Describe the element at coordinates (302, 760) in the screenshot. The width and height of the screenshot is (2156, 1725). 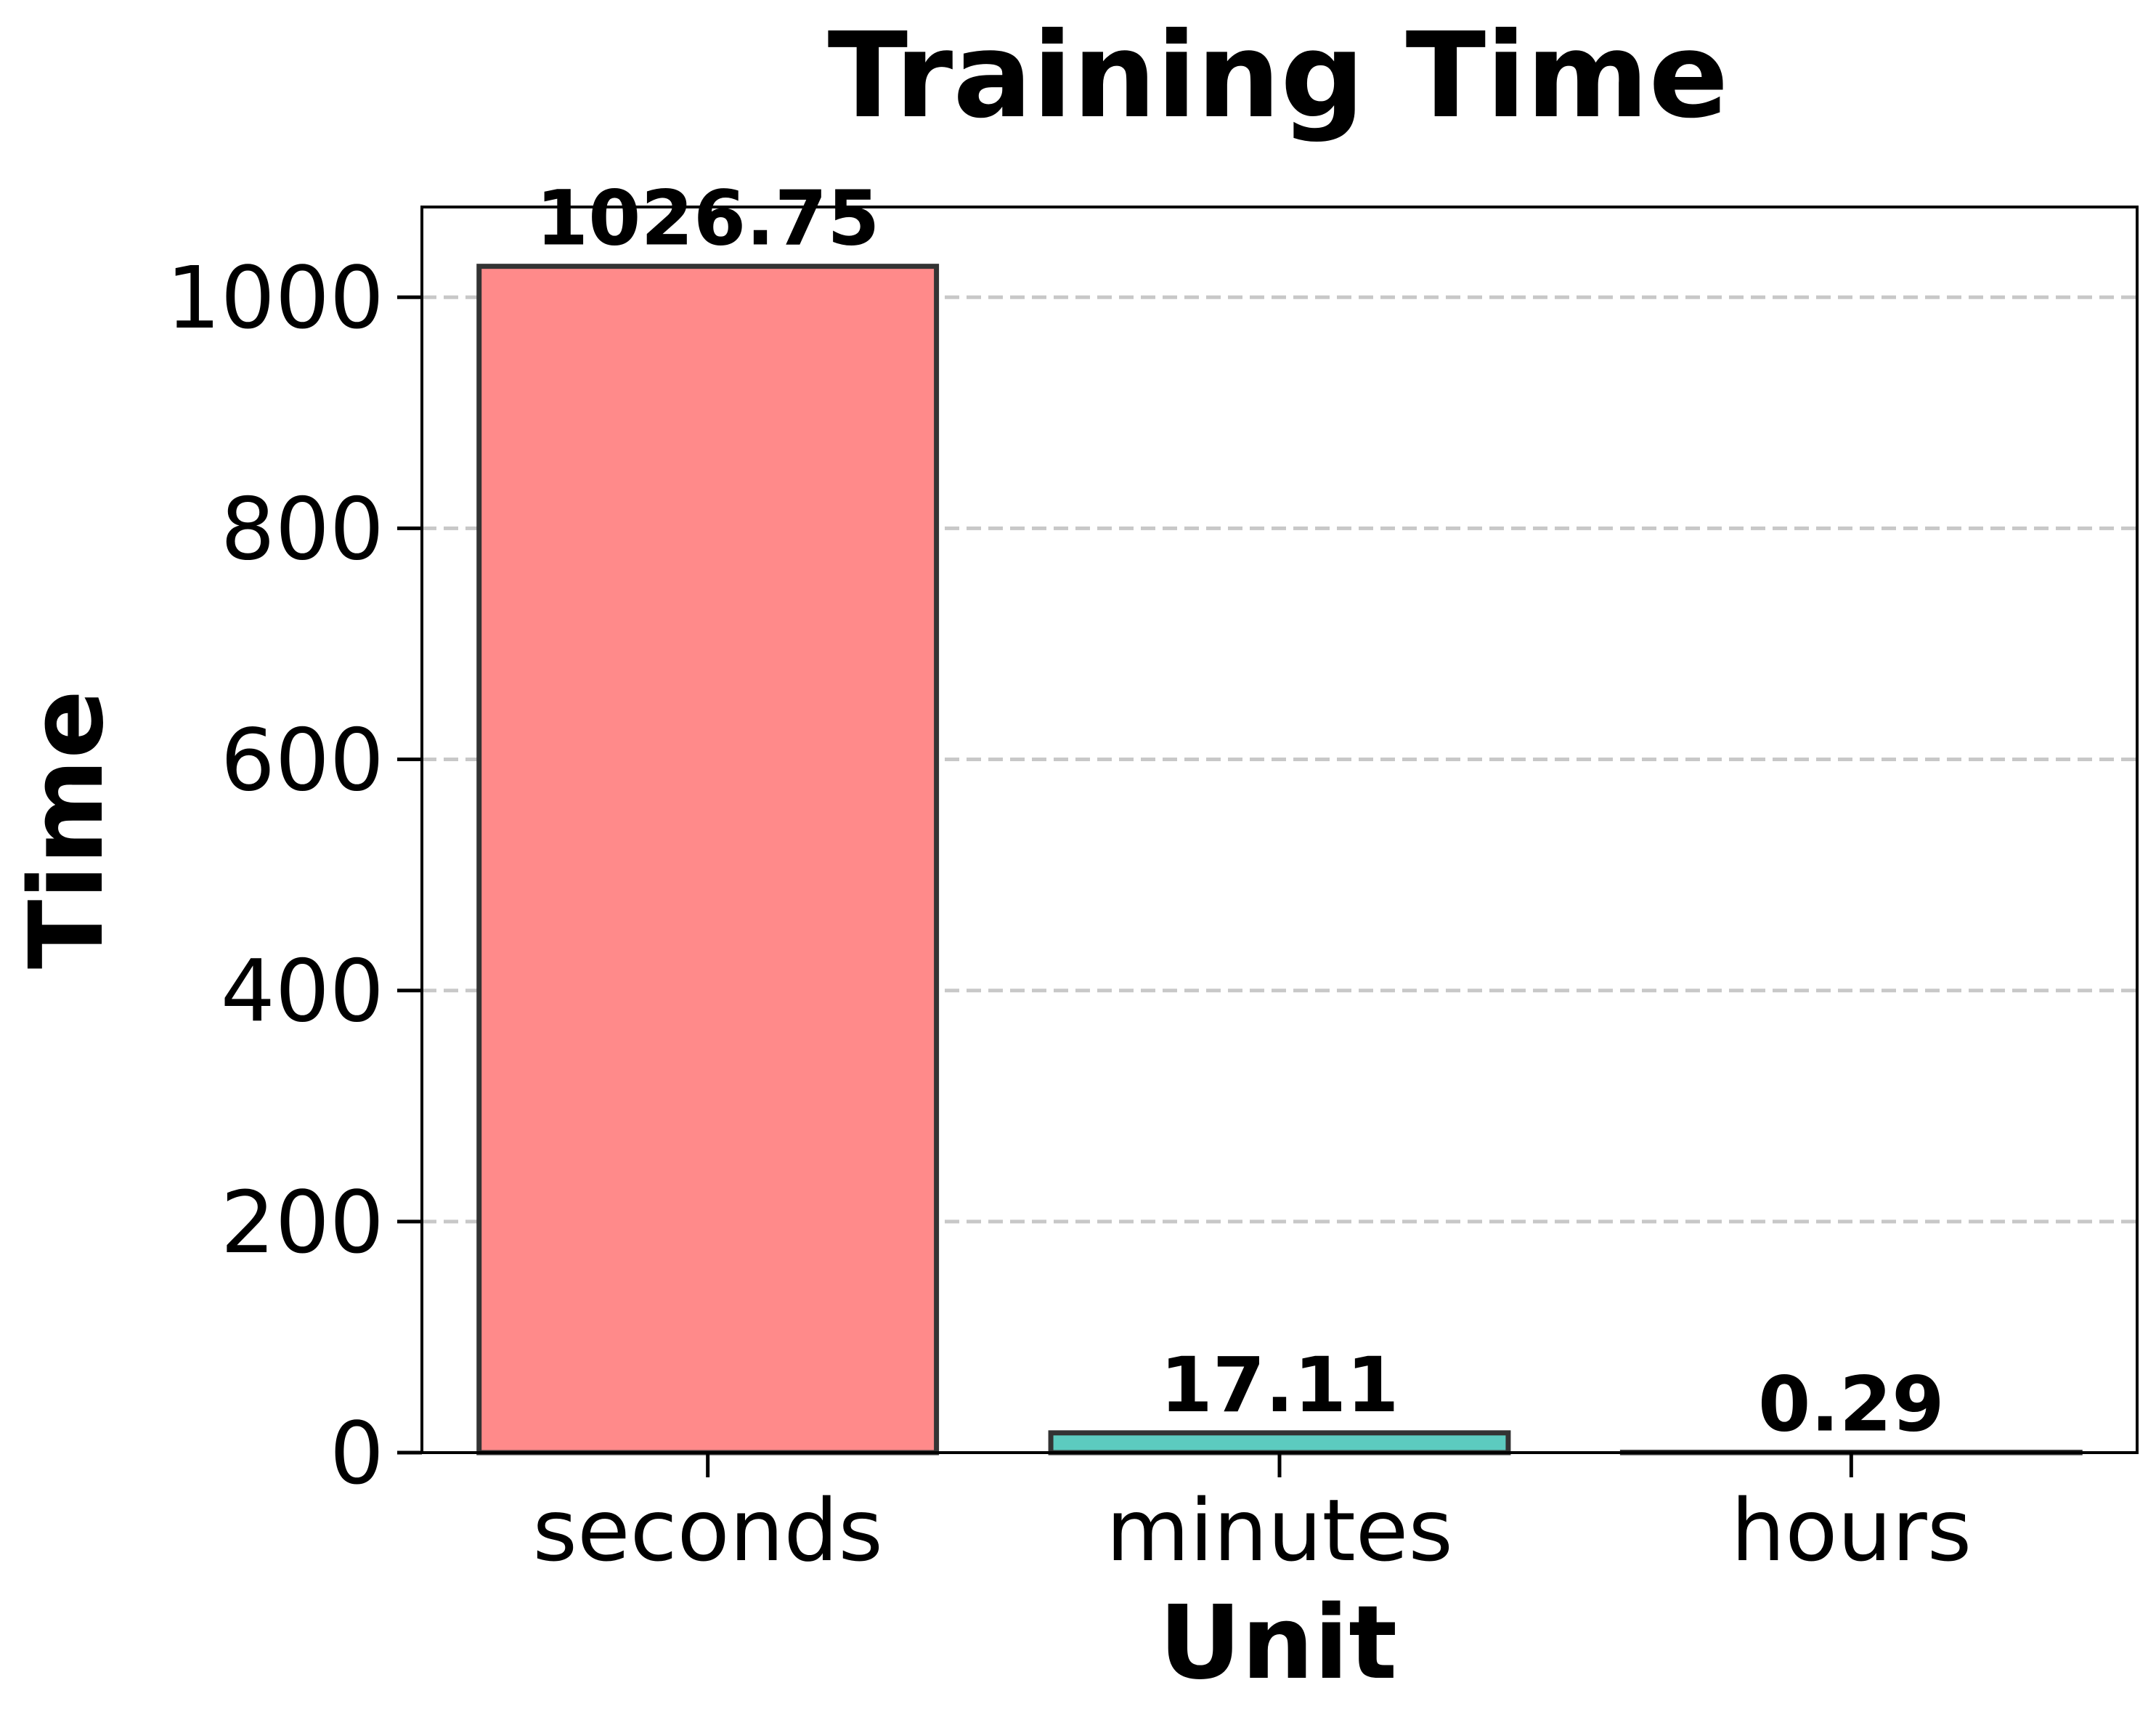
I see `y-tick-label: 600` at that location.